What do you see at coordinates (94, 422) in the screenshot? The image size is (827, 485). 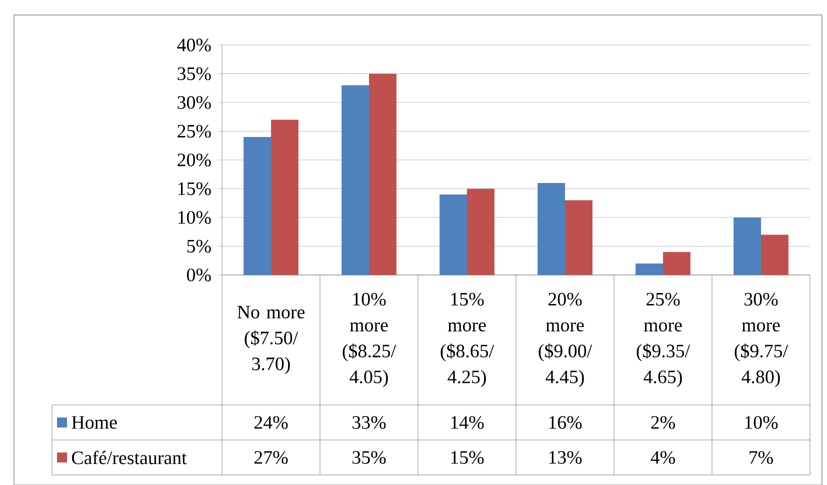 I see `legend-label: Home` at bounding box center [94, 422].